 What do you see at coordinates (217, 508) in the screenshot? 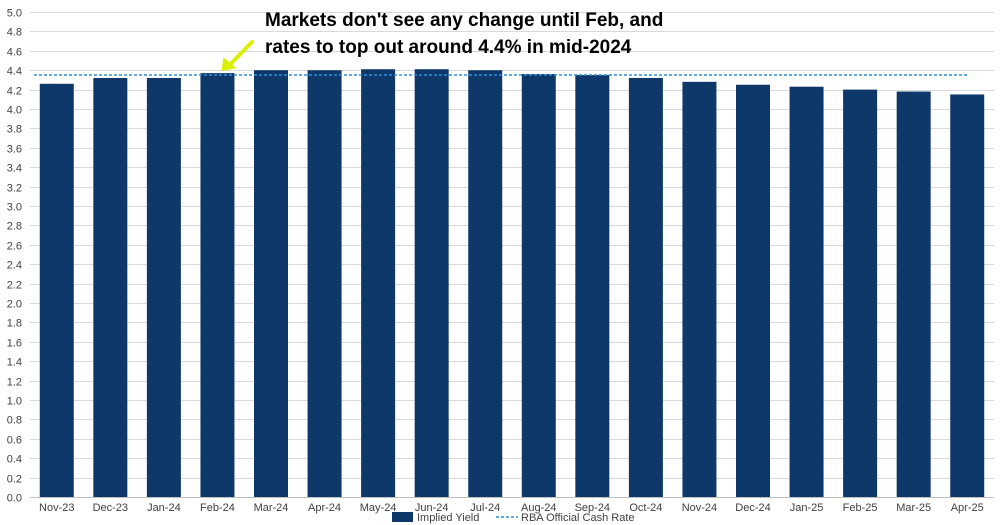
I see `x-tick-label: Feb-24` at bounding box center [217, 508].